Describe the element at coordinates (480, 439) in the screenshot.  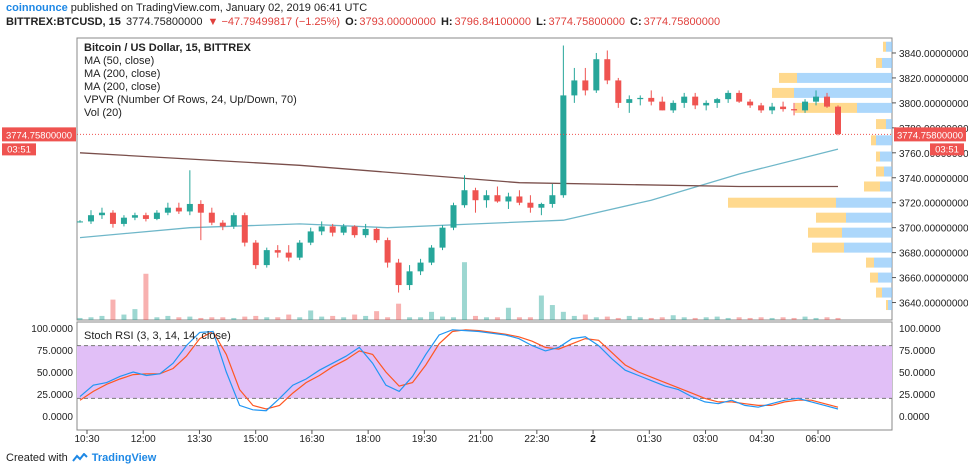
I see `x-tick-label: 21:00` at that location.